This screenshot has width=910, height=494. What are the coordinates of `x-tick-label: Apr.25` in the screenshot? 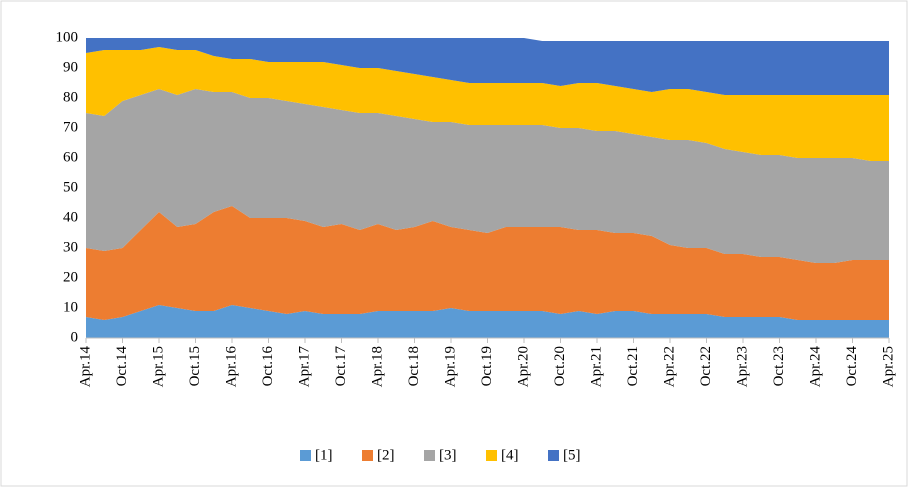 It's located at (888, 366).